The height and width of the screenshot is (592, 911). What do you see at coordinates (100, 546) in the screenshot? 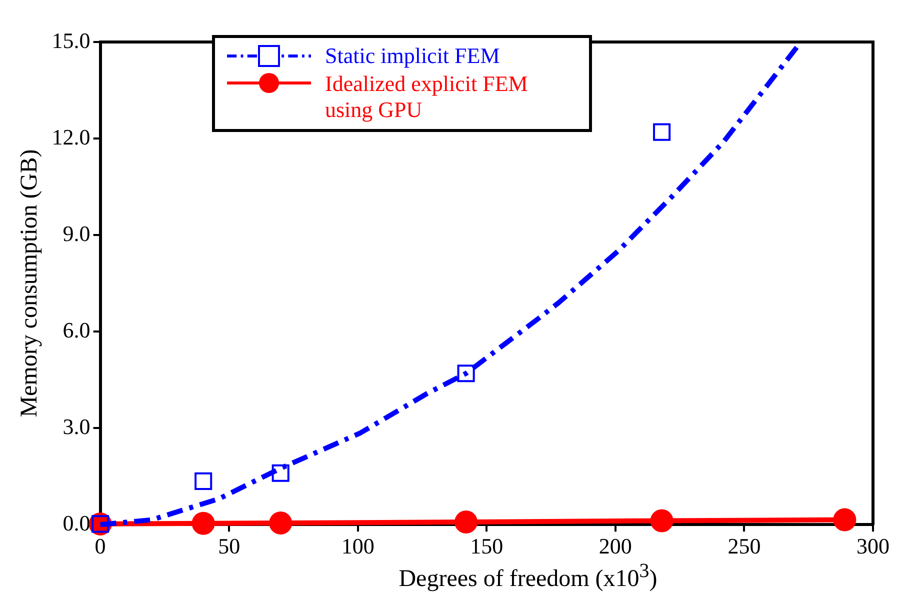
I see `x-tick-label: 0` at bounding box center [100, 546].